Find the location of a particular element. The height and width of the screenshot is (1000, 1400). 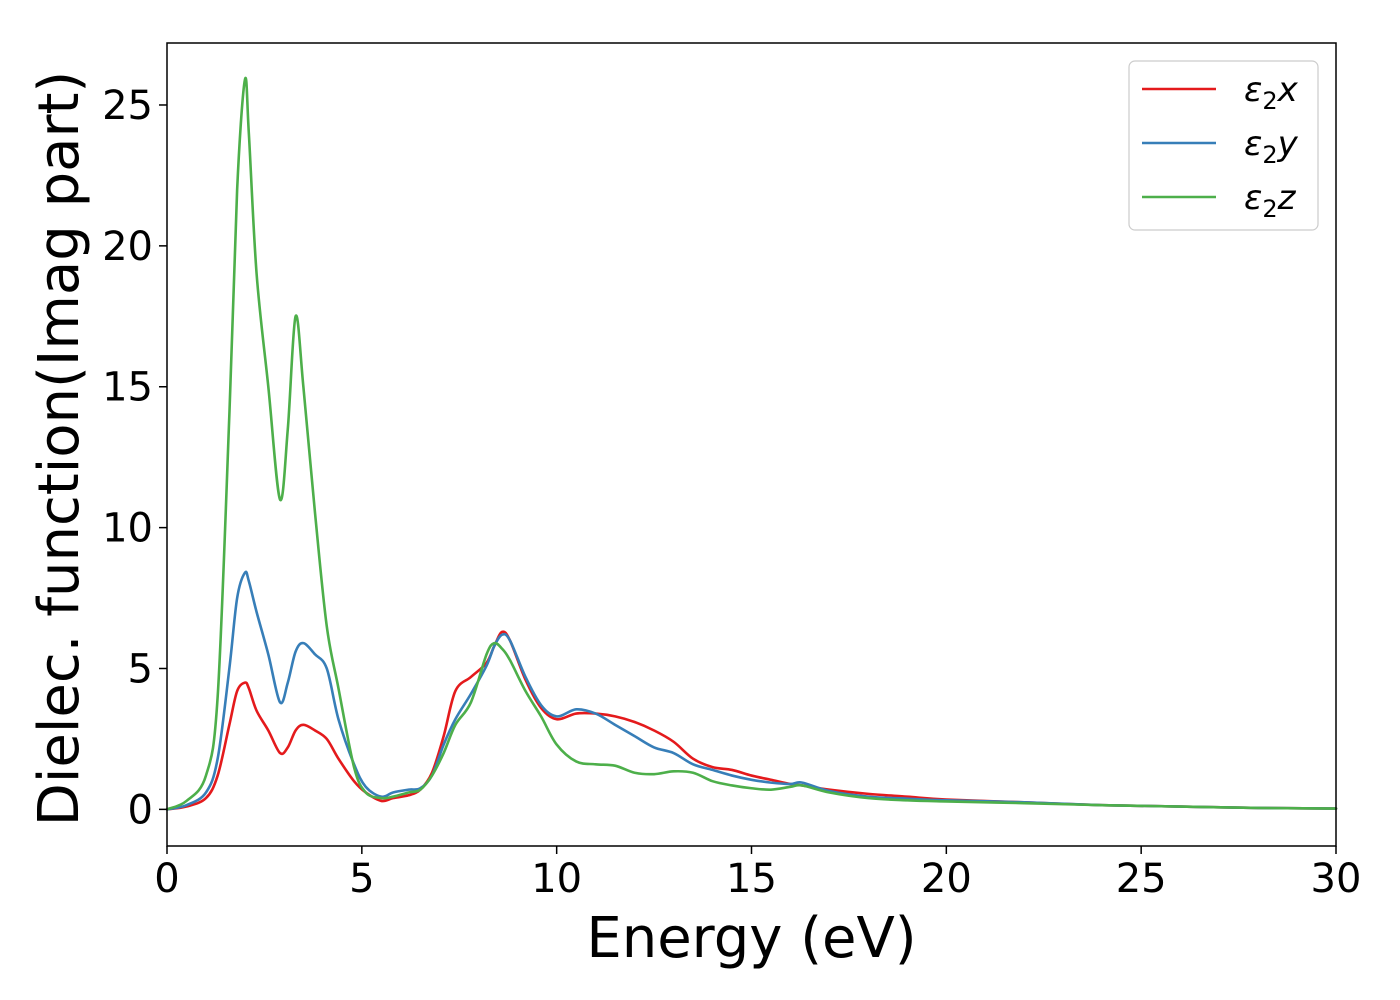

x-tick-label: 30 is located at coordinates (1336, 879).